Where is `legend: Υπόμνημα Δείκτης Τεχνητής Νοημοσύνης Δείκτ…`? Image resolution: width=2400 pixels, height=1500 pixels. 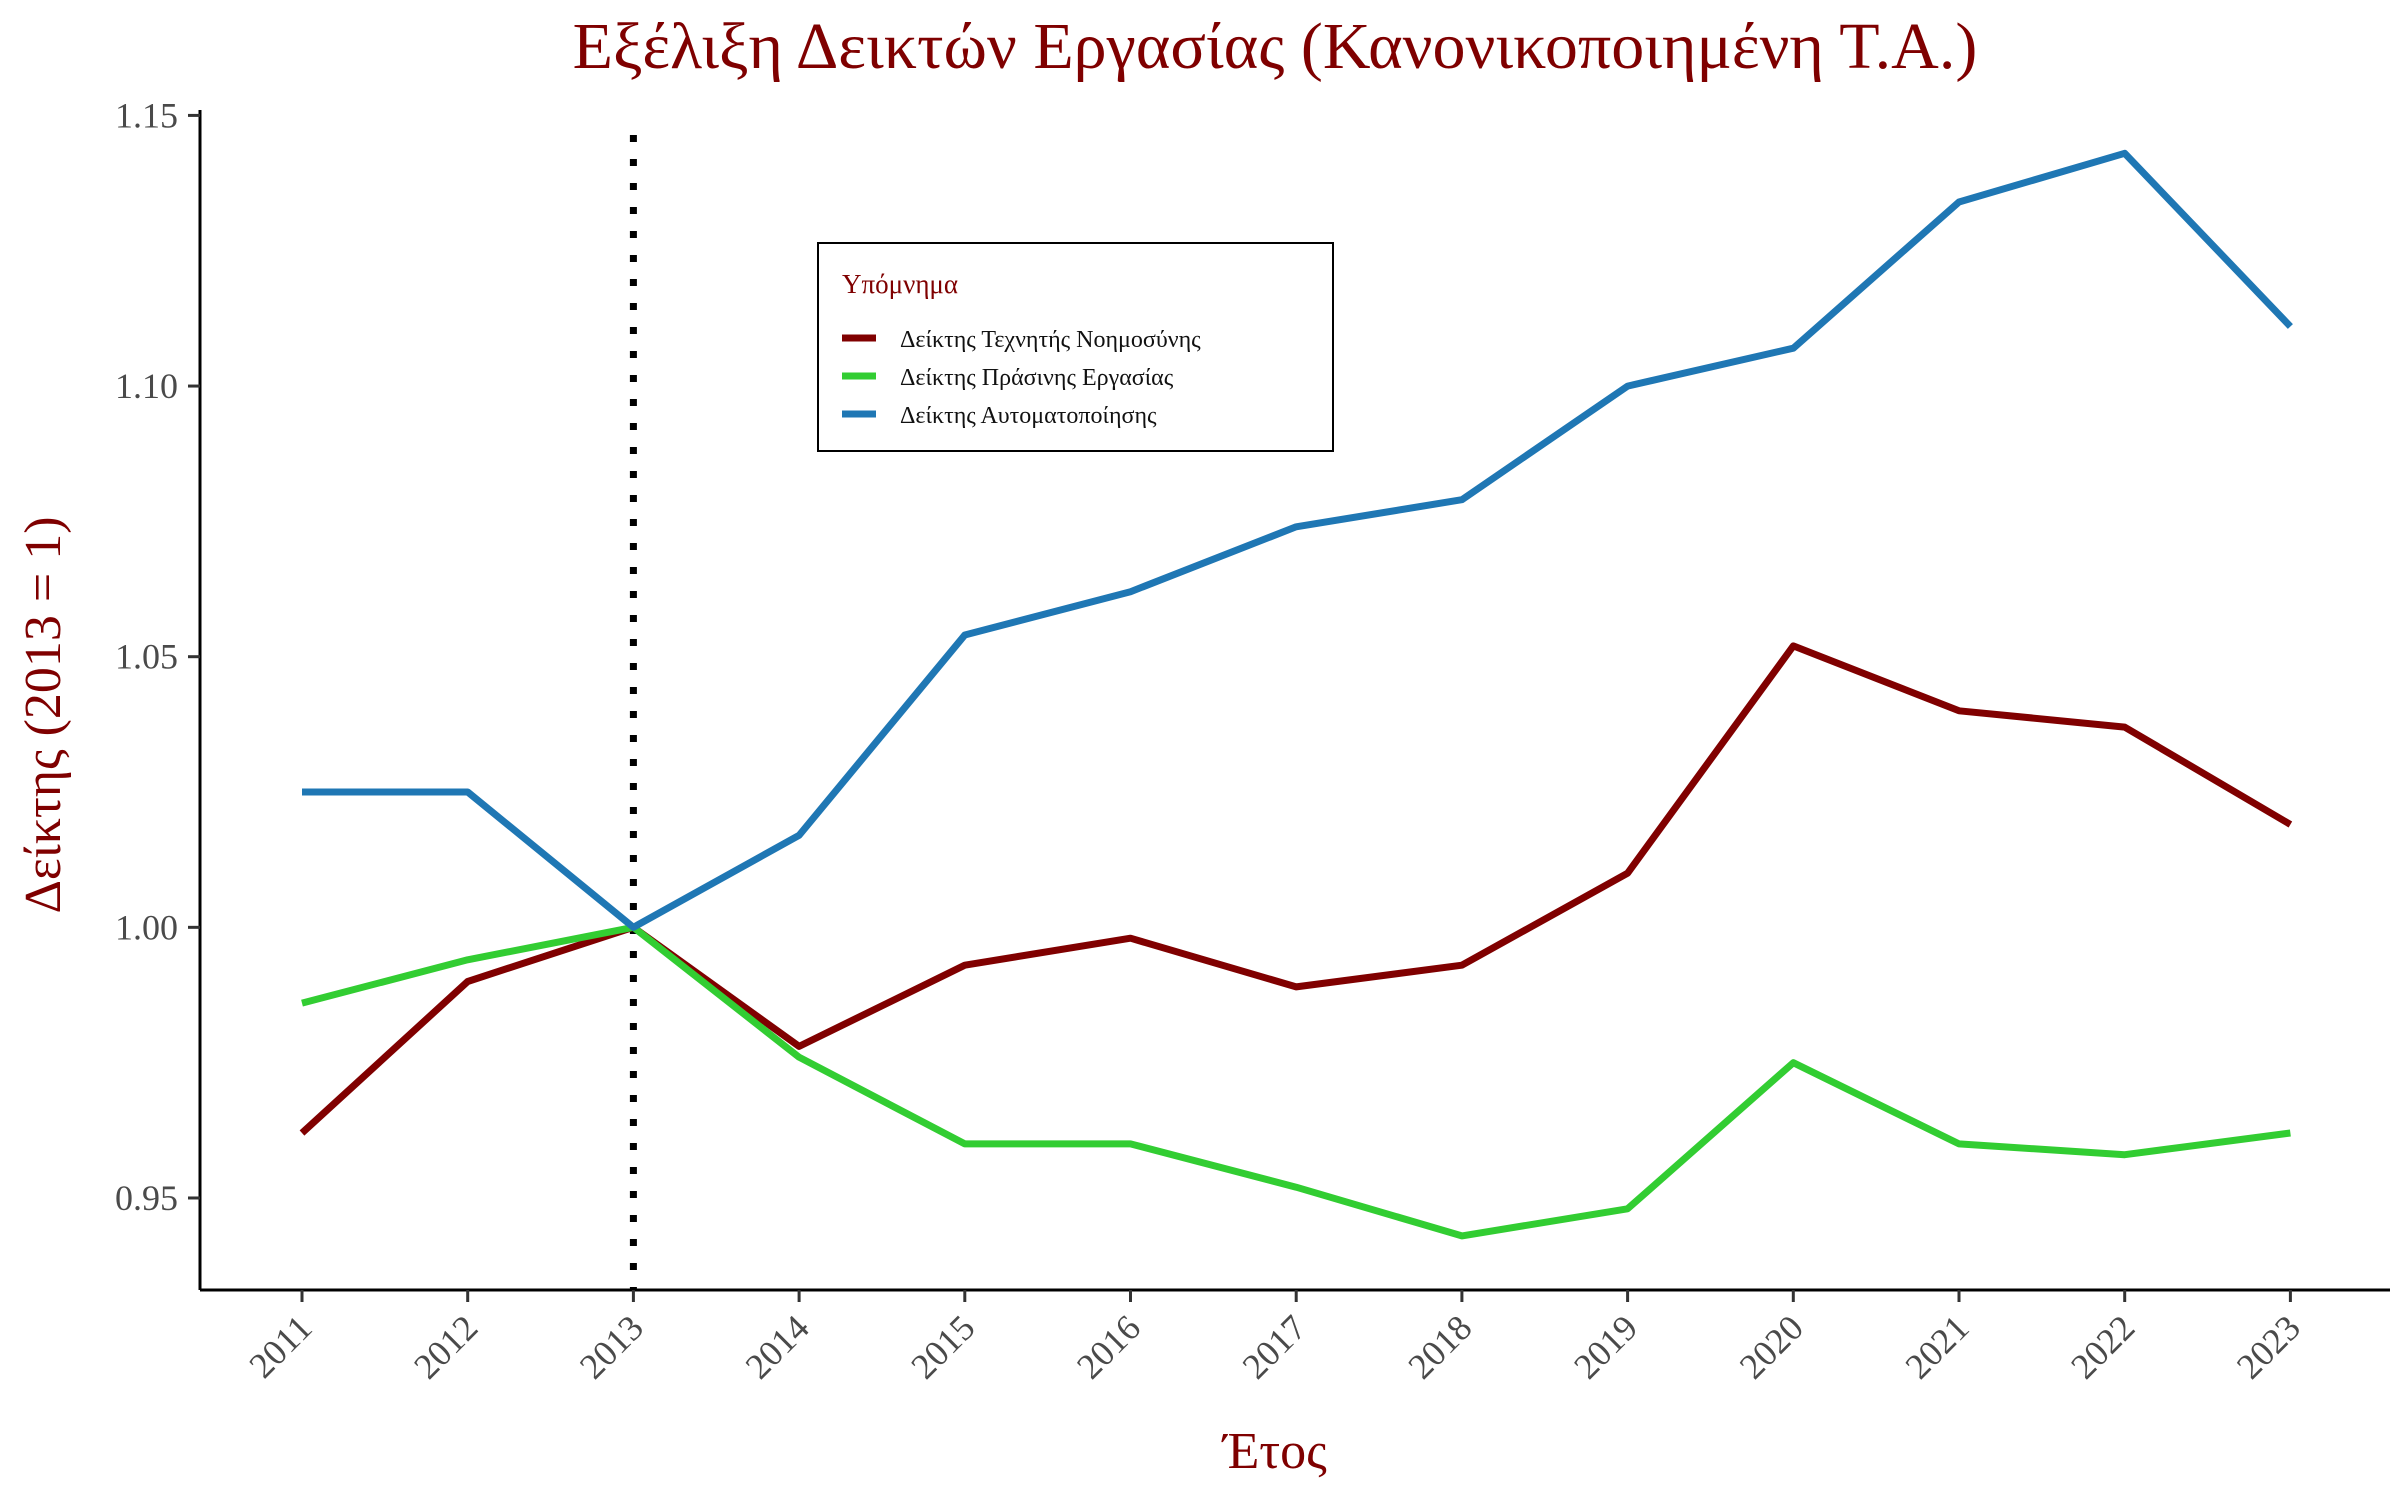
legend: Υπόμνημα Δείκτης Τεχνητής Νοημοσύνης Δείκτ… is located at coordinates (1075, 347).